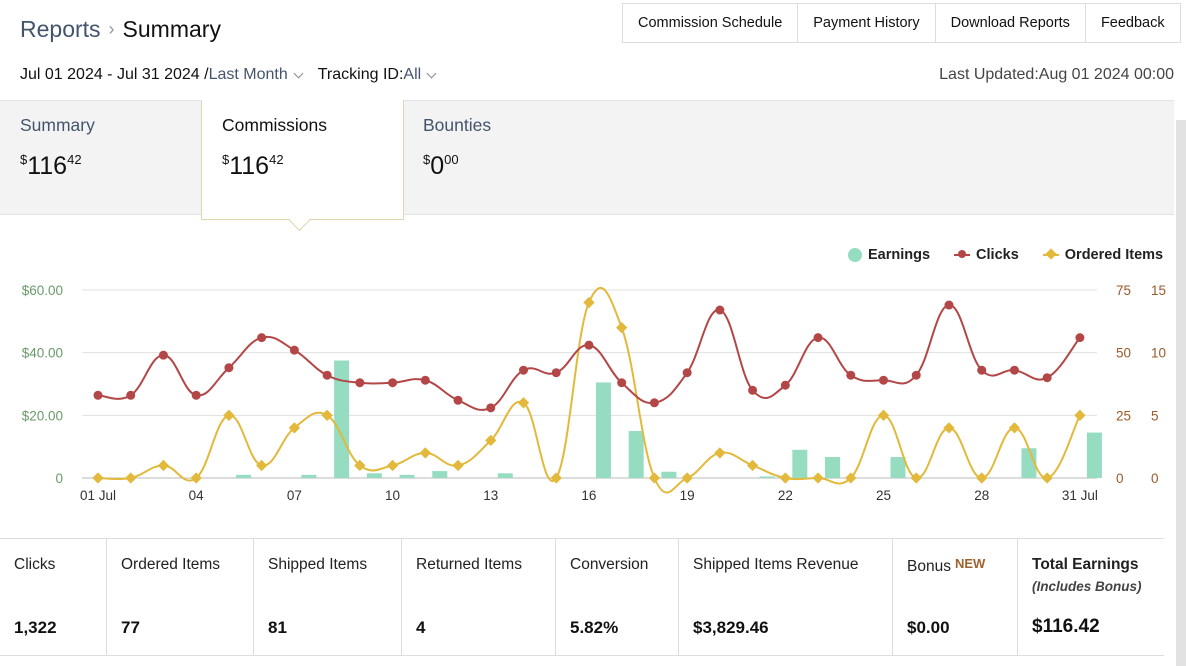  Describe the element at coordinates (970, 563) in the screenshot. I see `new-badge: NEW` at that location.